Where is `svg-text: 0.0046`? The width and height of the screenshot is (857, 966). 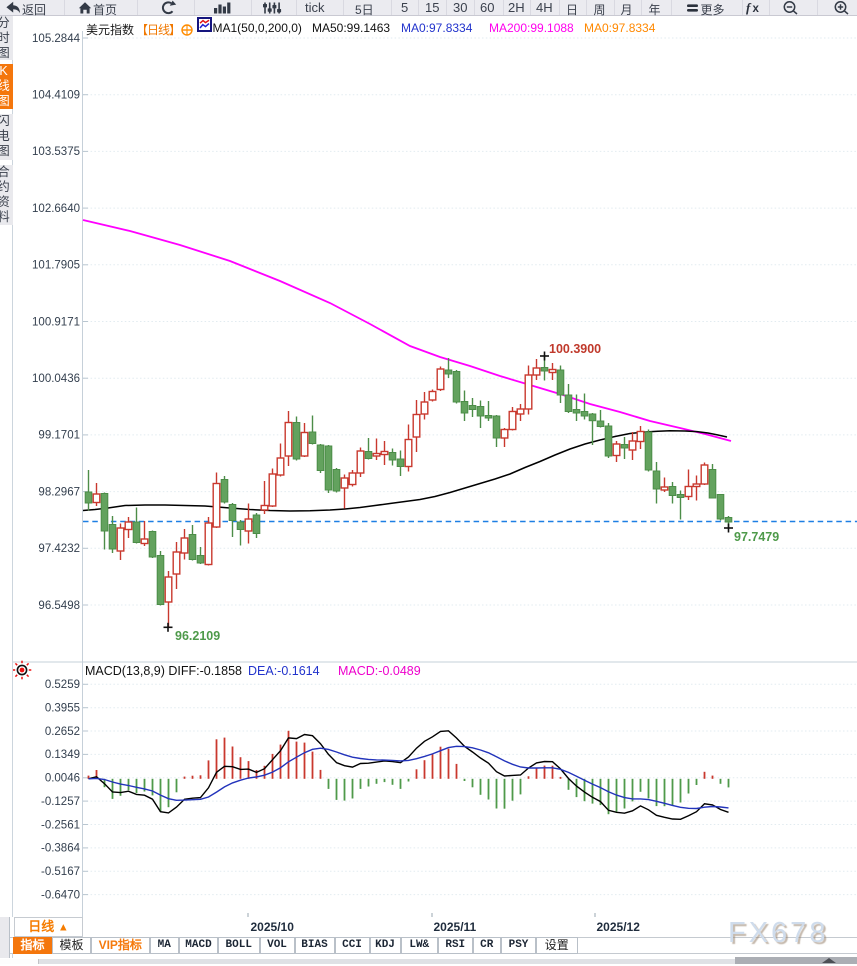 svg-text: 0.0046 is located at coordinates (62, 779).